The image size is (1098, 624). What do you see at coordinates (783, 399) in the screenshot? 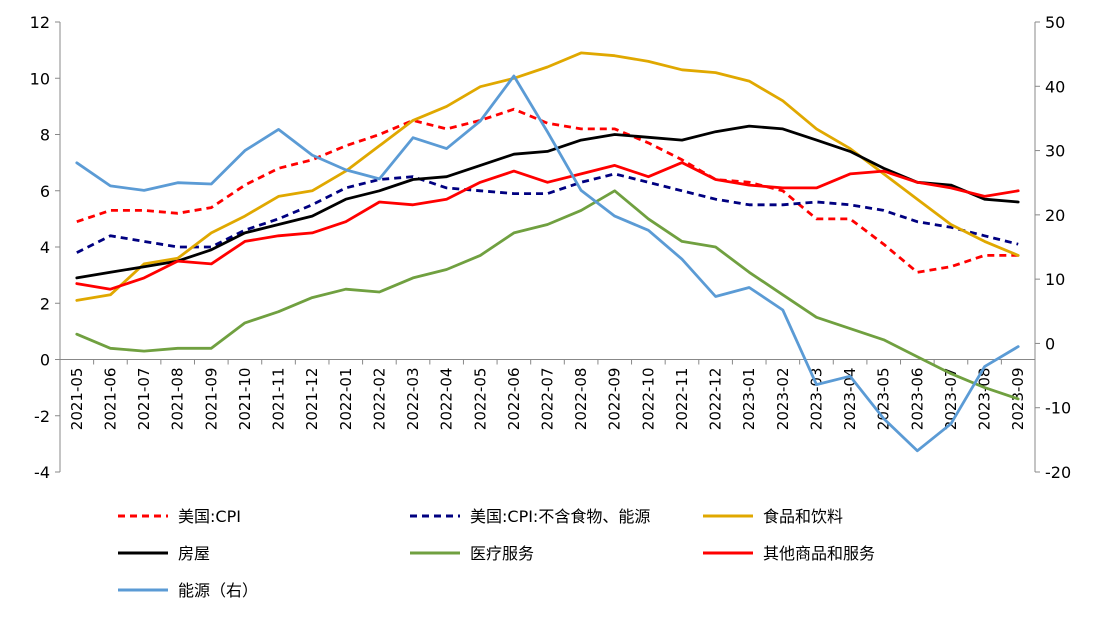
I see `x-tick-label: 2023-02` at bounding box center [783, 399].